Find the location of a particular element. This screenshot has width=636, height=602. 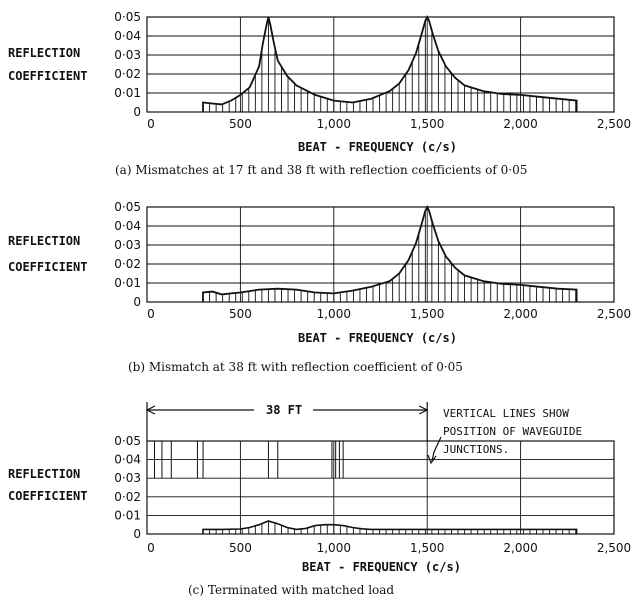

panel-a-ylabel-2: COEFFICIENT is located at coordinates (47, 76).